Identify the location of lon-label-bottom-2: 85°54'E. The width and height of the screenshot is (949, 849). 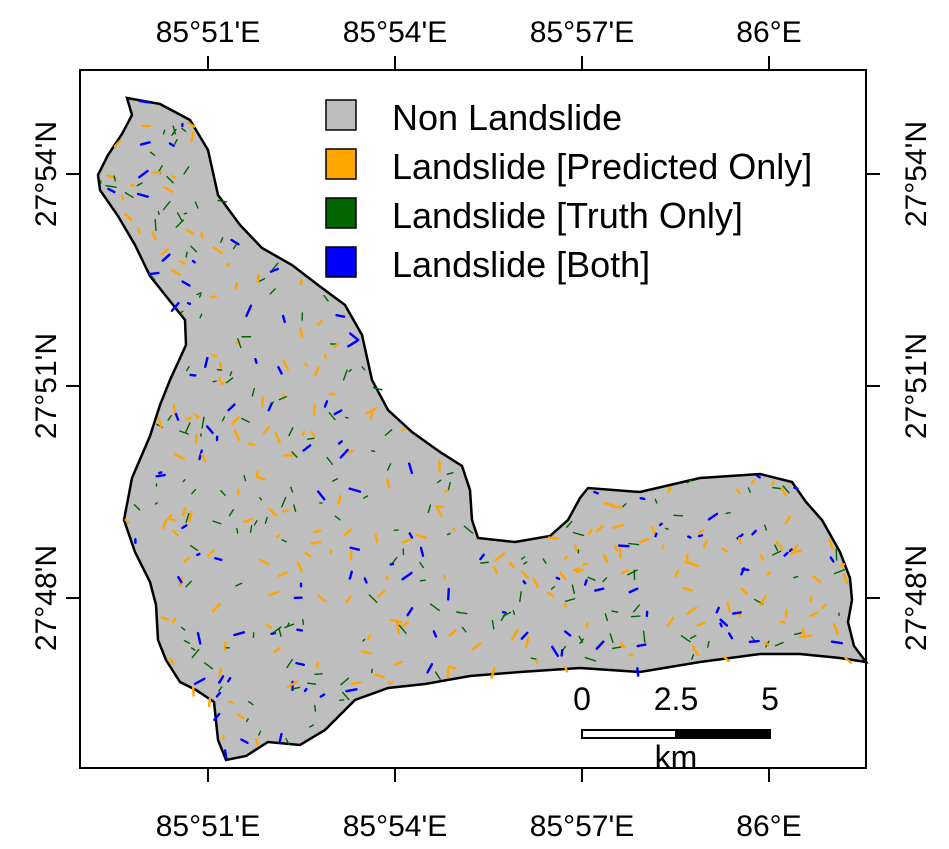
(395, 826).